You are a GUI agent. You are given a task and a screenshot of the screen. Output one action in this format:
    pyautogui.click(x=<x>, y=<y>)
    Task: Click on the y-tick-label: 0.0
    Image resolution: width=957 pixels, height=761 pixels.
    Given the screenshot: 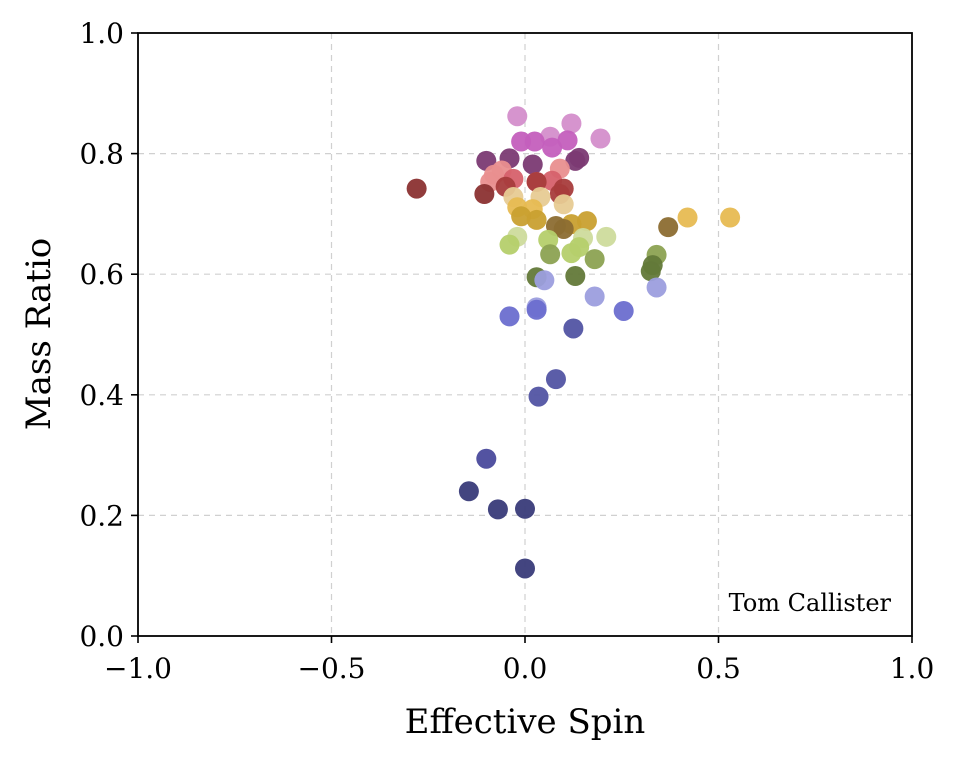 What is the action you would take?
    pyautogui.click(x=101, y=636)
    